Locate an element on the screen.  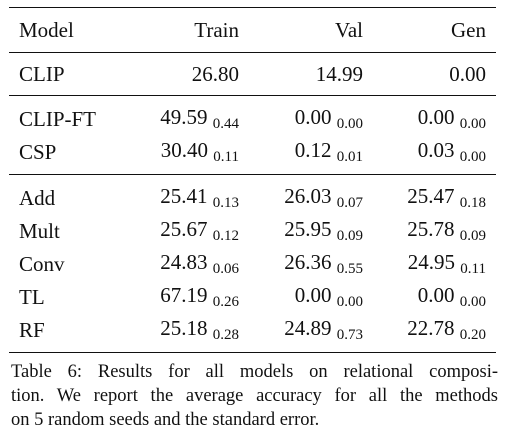
val-mean: 26.03 is located at coordinates (308, 196).